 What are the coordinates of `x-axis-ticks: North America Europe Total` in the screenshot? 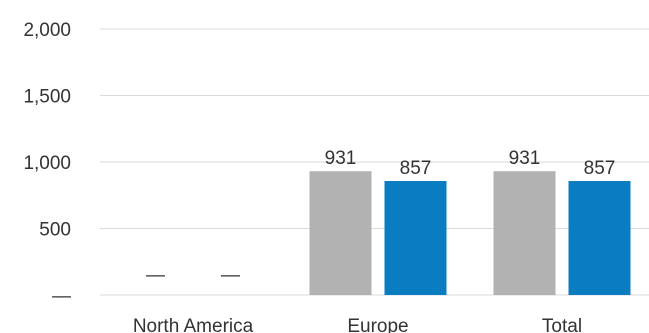 It's located at (357, 324).